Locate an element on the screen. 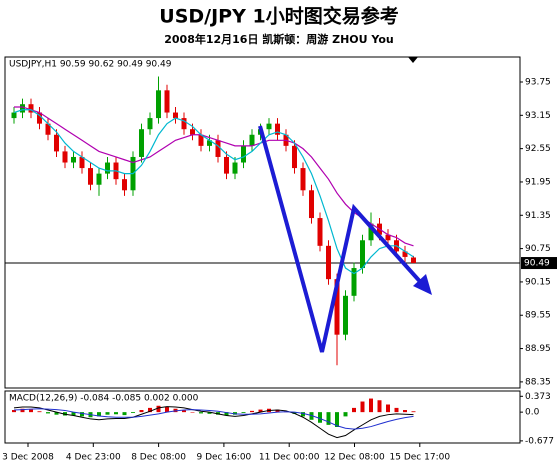 The height and width of the screenshot is (472, 558). price-header: USDJPY,H1 90.59 90.62 90.49 90.49 is located at coordinates (90, 65).